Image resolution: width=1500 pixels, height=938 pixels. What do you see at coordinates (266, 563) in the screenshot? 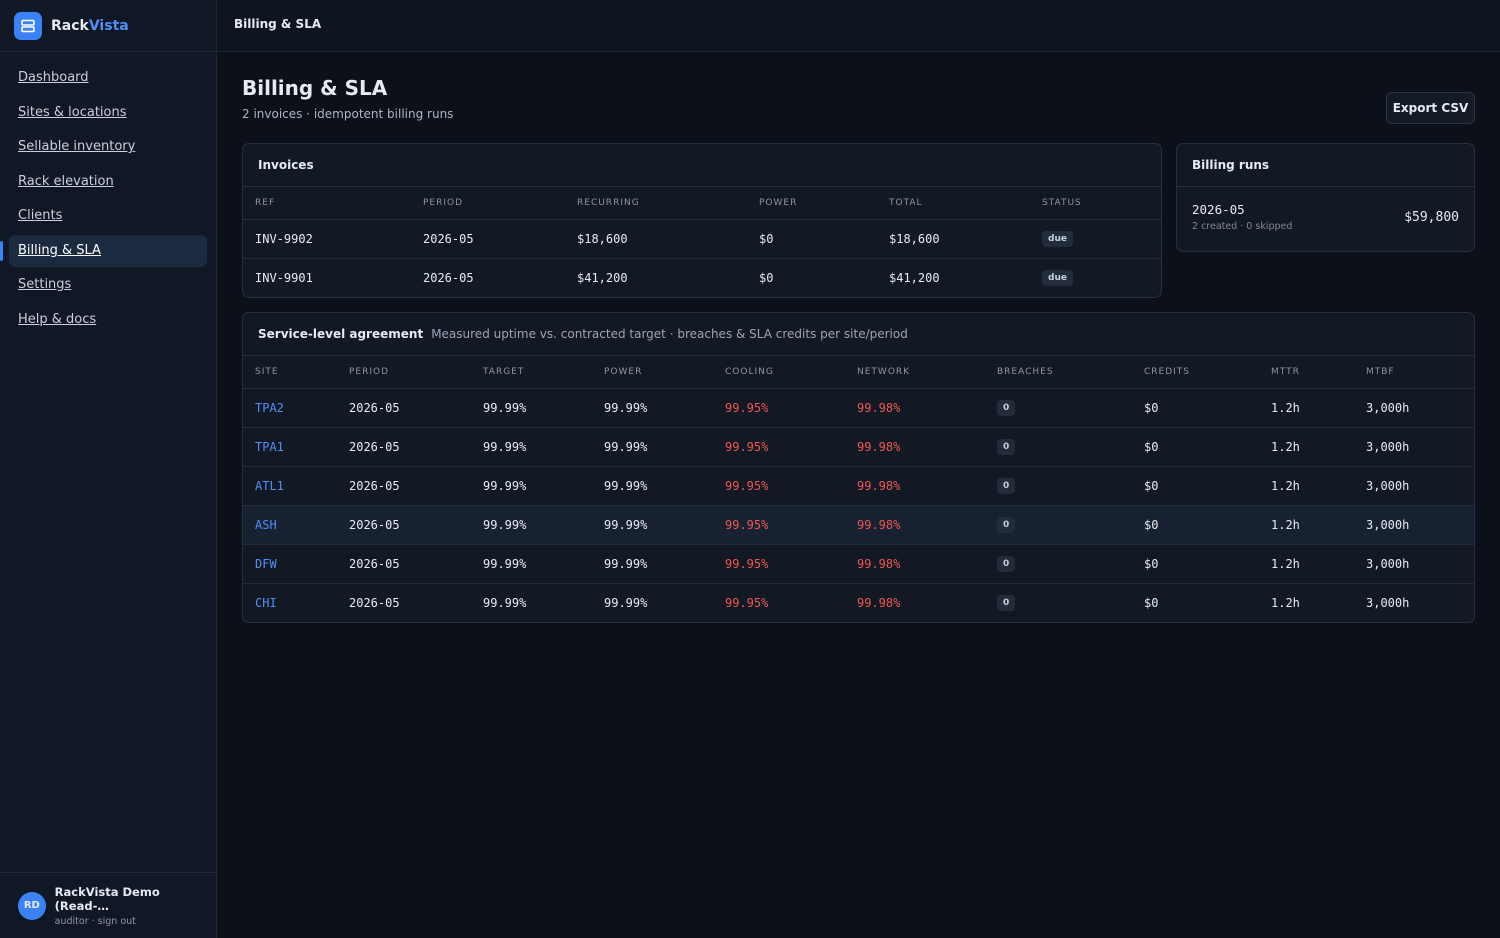
I see `cell-text: DFW` at bounding box center [266, 563].